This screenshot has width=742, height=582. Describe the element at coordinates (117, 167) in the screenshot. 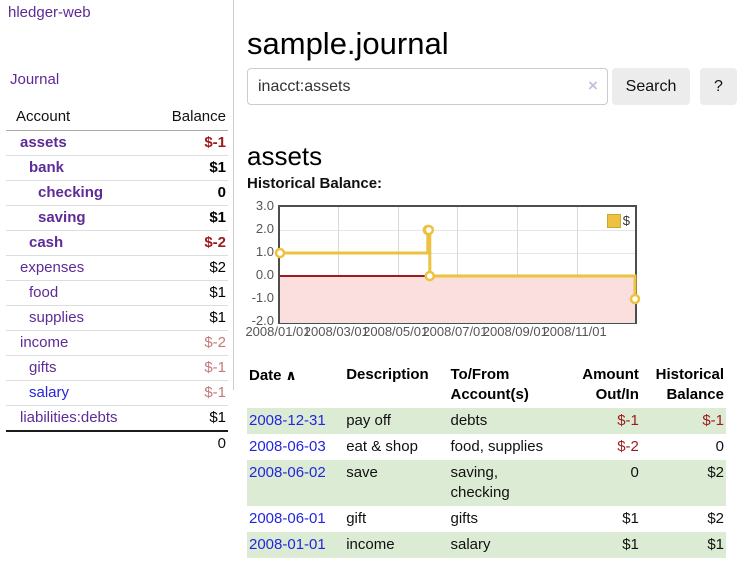

I see `account-row: bank $1` at that location.